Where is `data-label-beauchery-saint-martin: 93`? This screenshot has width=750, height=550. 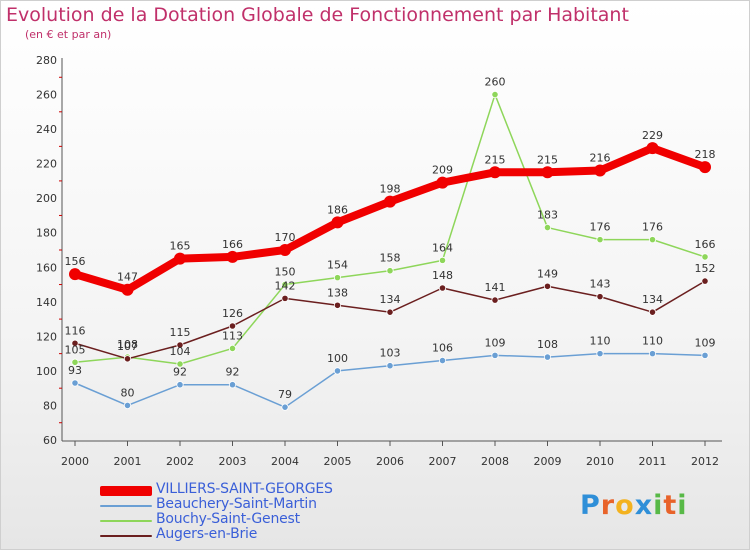 data-label-beauchery-saint-martin: 93 is located at coordinates (75, 370).